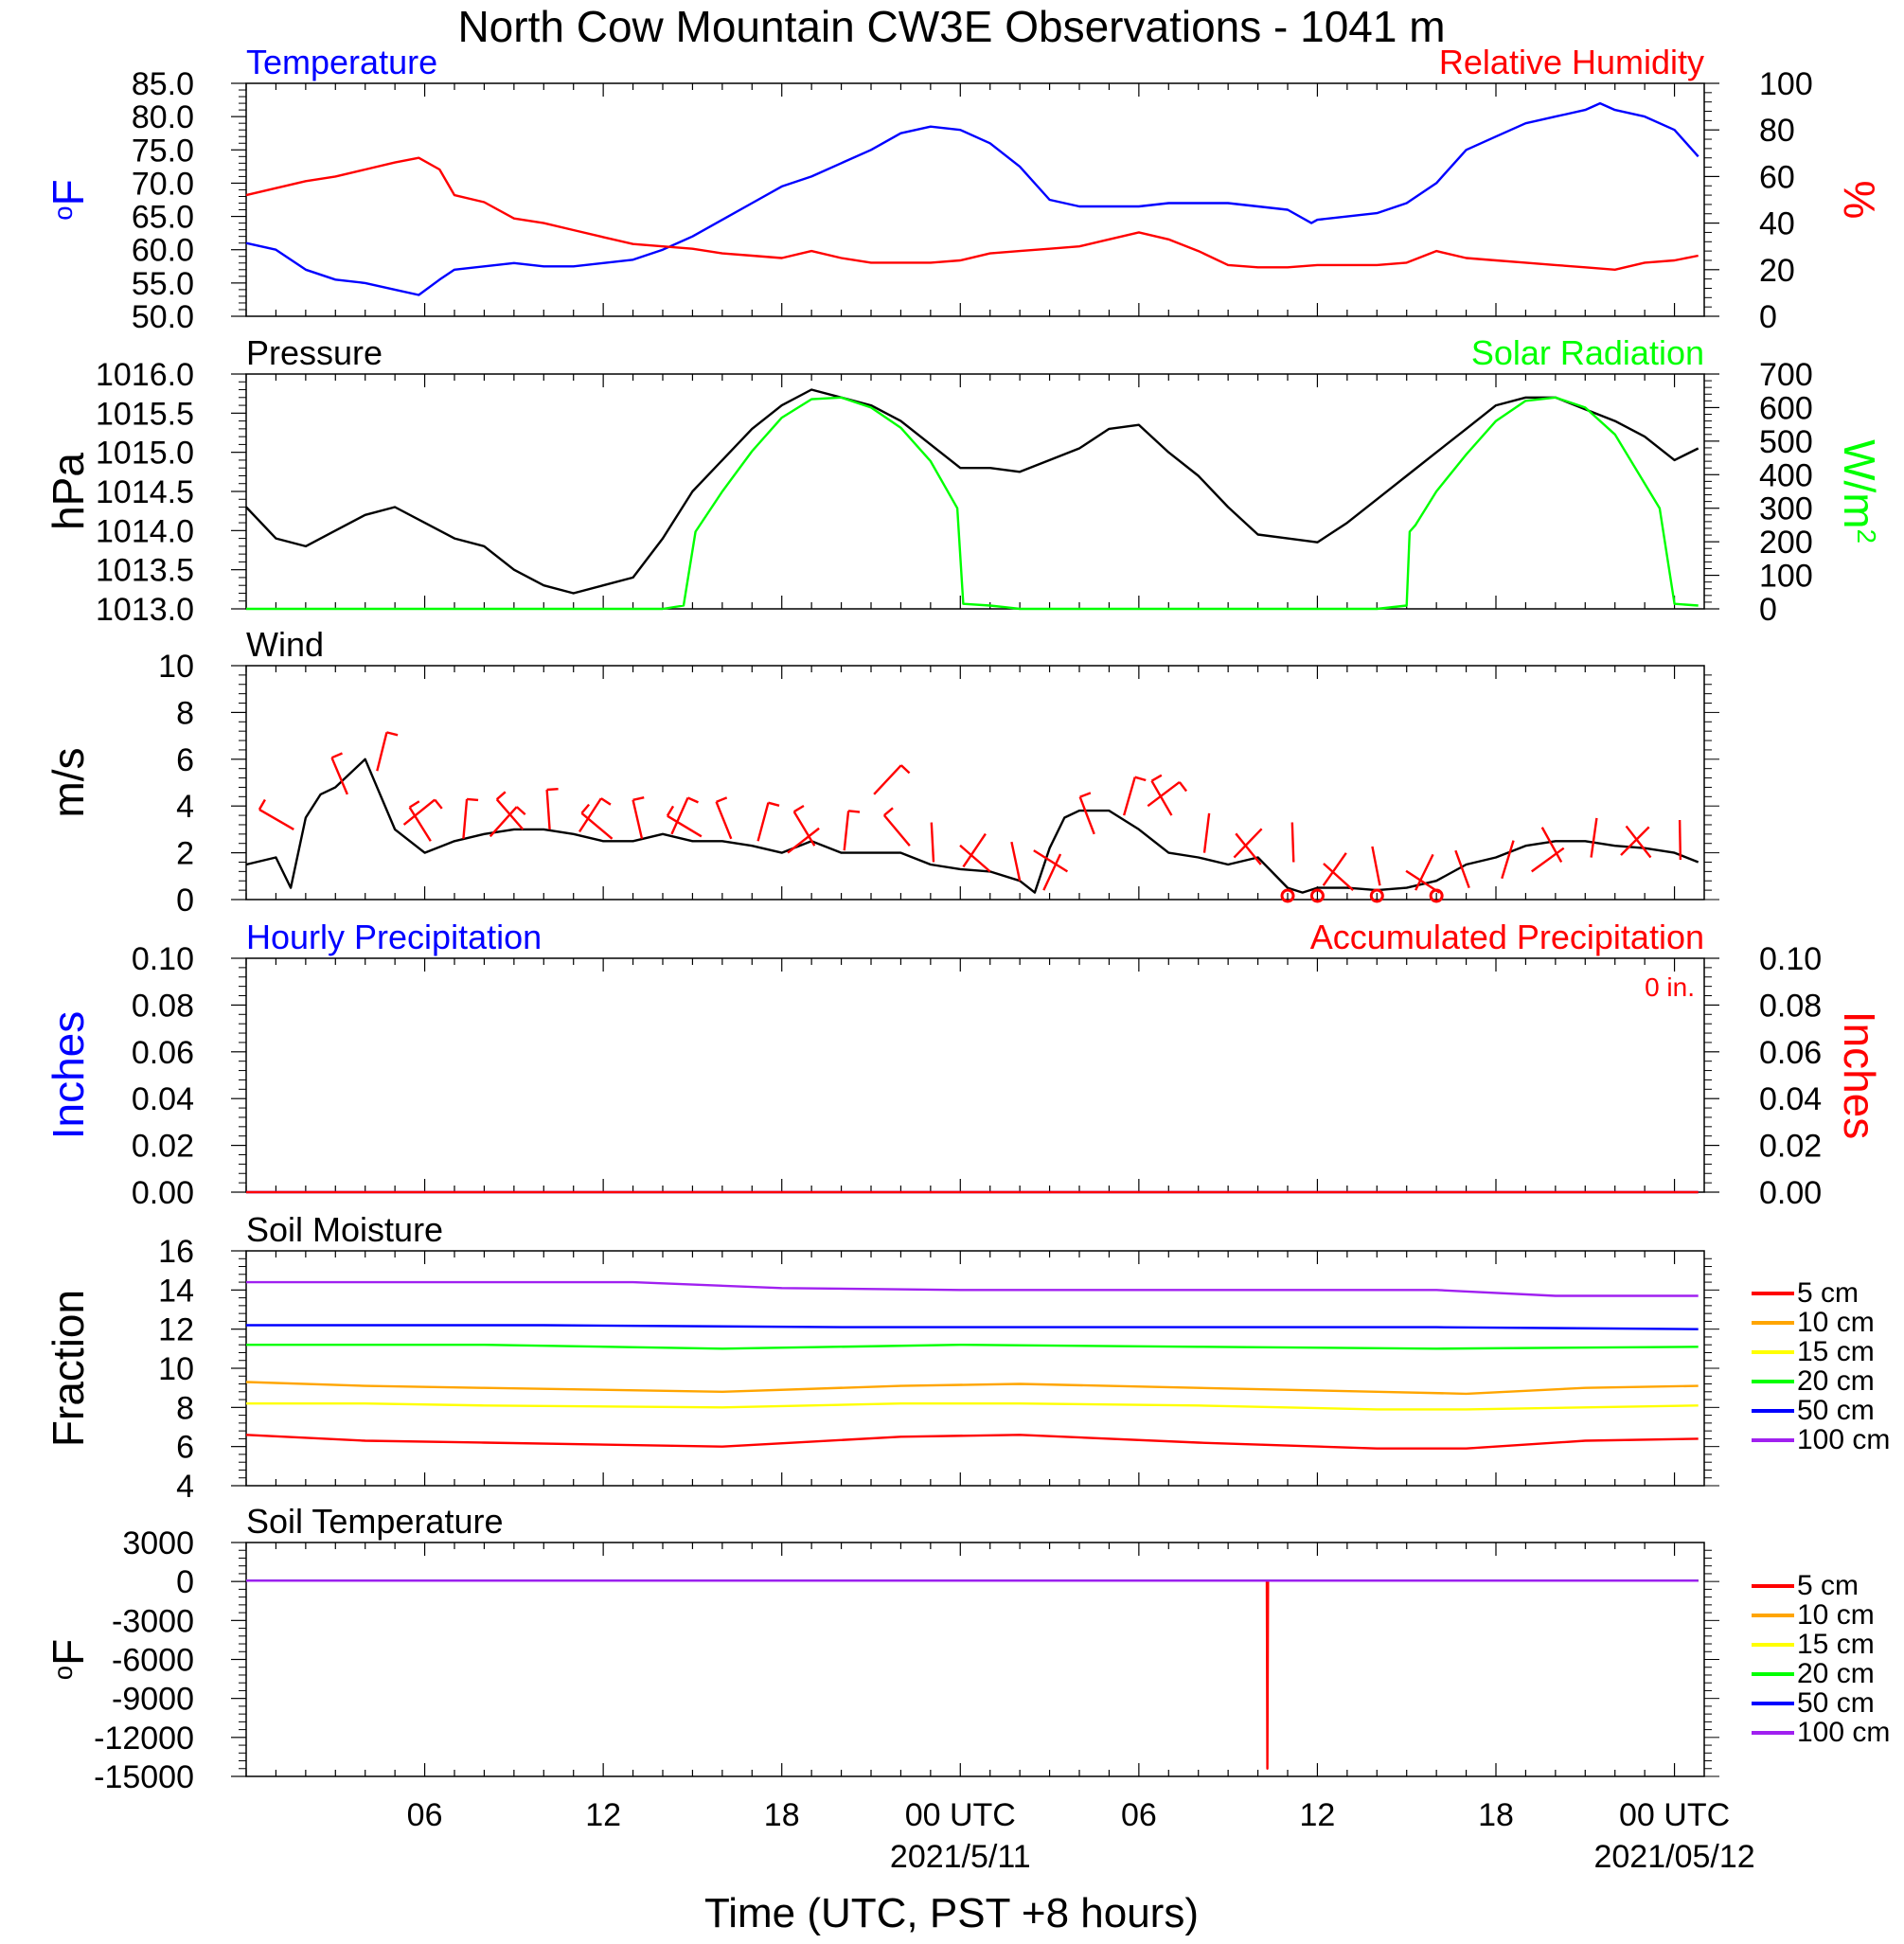  I want to click on legend-label: 5 cm, so click(1828, 1293).